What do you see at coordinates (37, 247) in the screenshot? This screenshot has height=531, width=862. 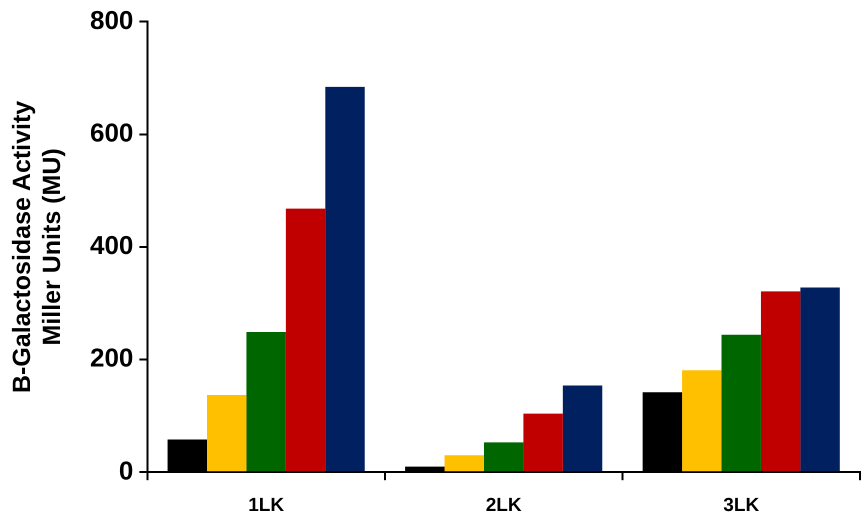 I see `y-axis-title: B-Galactosidase Activity Miller Units (MU)` at bounding box center [37, 247].